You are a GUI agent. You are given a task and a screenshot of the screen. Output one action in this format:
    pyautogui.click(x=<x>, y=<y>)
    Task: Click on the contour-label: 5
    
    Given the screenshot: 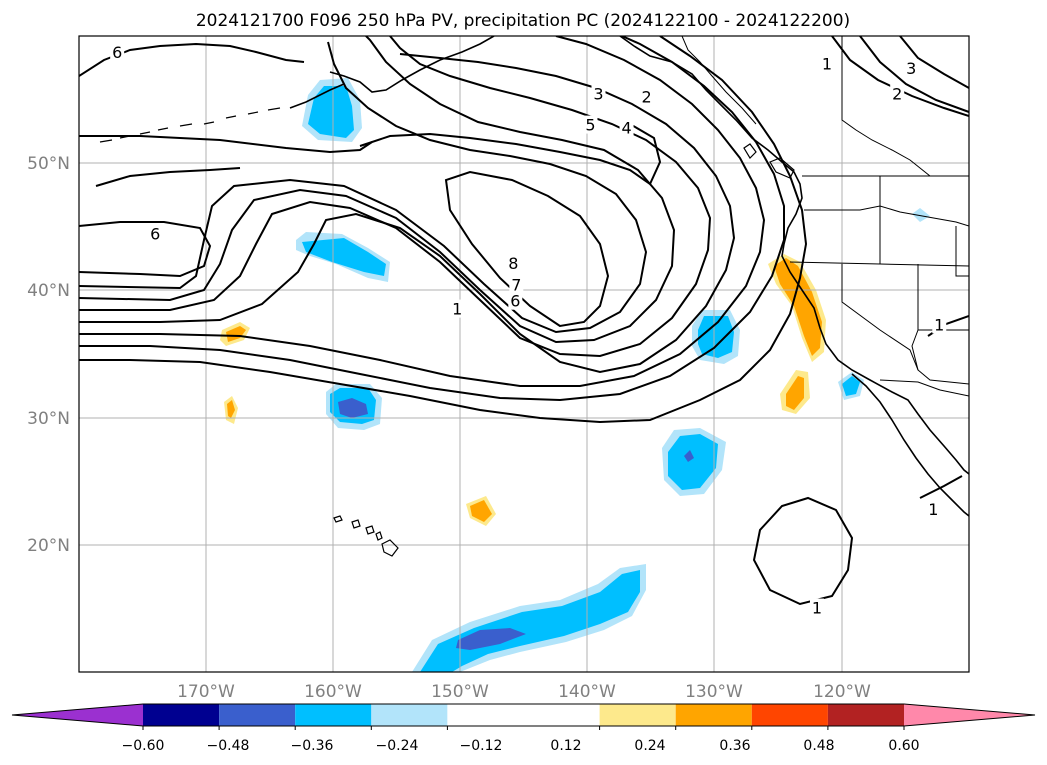 What is the action you would take?
    pyautogui.click(x=590, y=125)
    